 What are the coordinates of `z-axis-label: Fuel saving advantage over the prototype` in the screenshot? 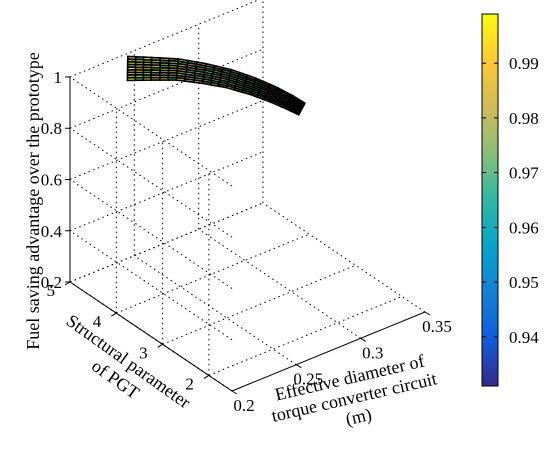 It's located at (33, 200).